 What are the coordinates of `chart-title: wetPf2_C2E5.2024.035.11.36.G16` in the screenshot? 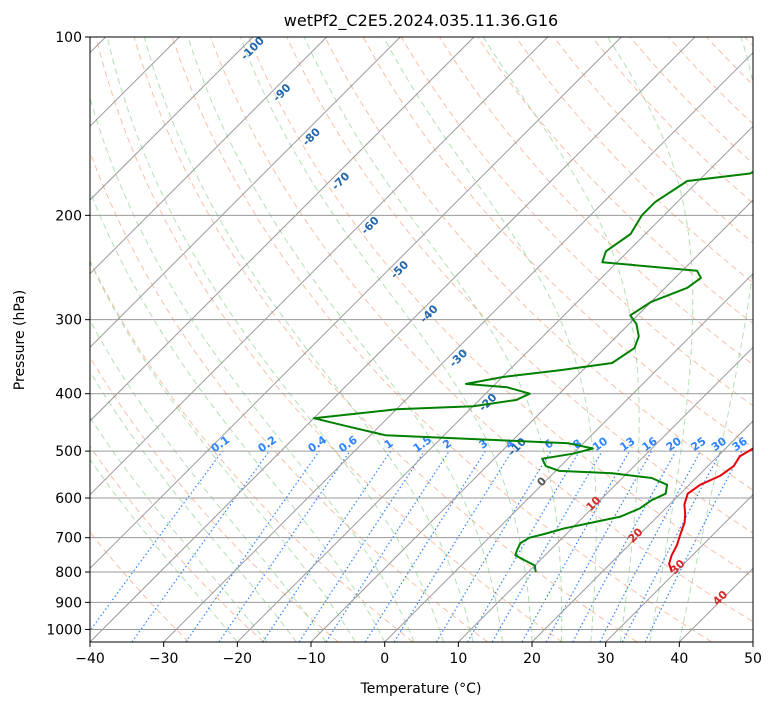 It's located at (421, 21).